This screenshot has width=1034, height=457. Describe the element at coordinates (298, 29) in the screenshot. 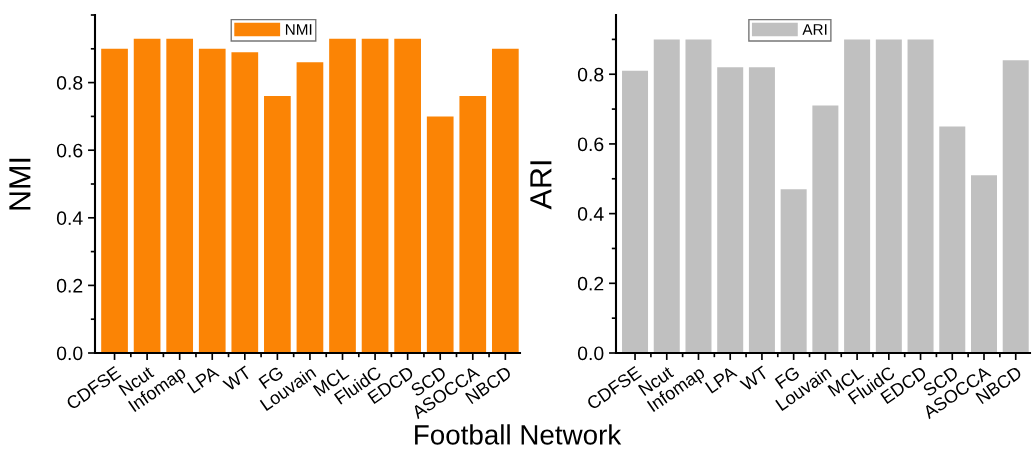

I see `legend-label: NMI` at that location.